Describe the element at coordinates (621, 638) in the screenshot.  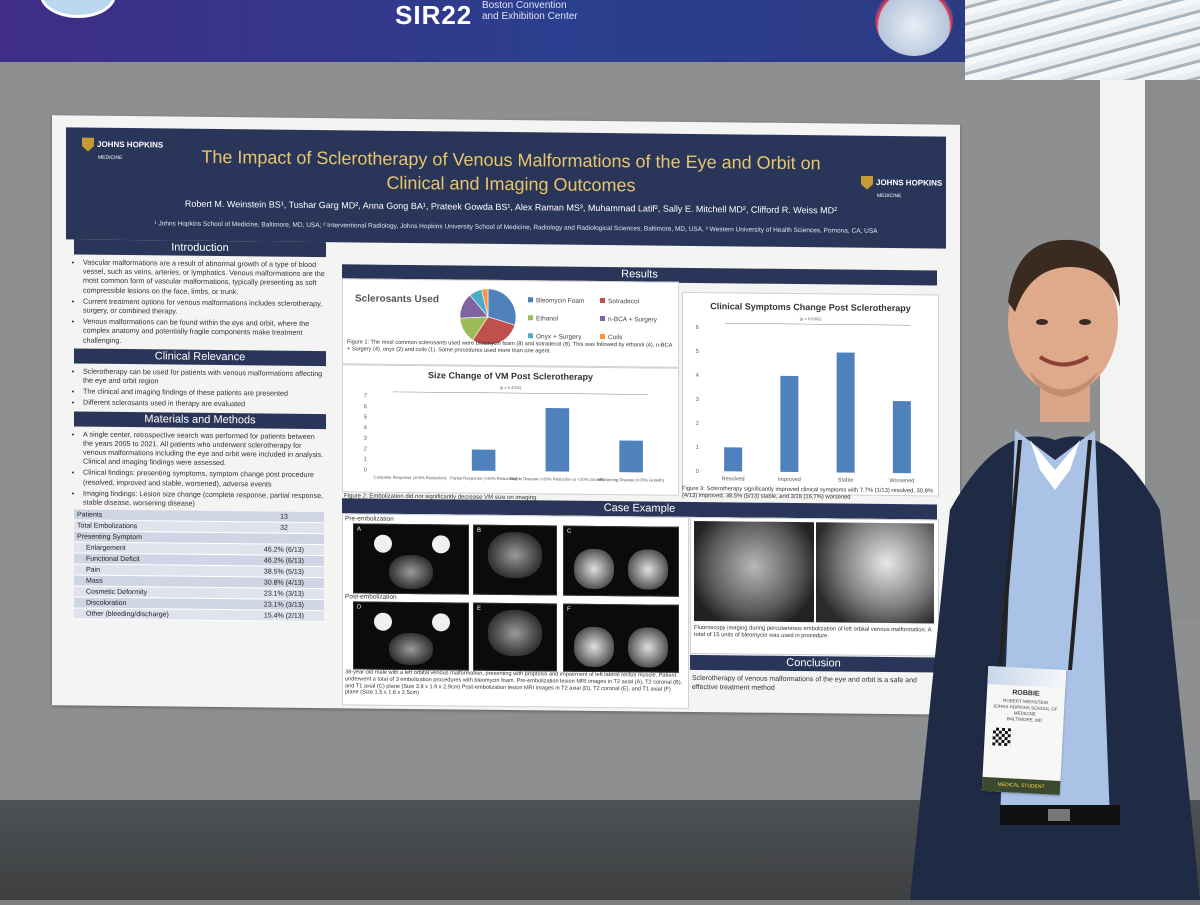
I see `mri-panel-f: F` at that location.